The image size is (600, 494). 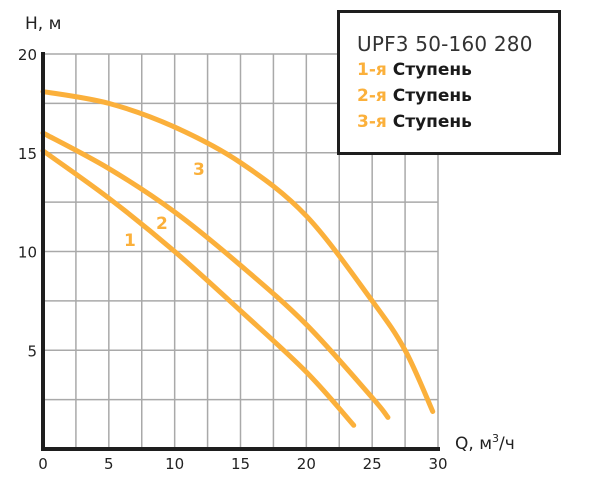 I want to click on y-tick-label: 15, so click(x=27, y=154).